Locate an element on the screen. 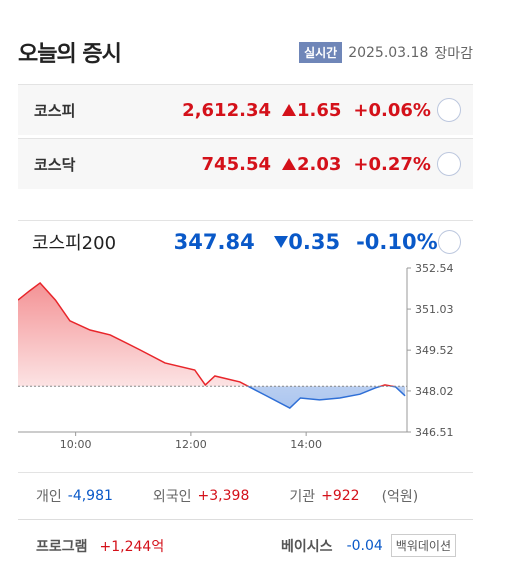  line-down is located at coordinates (326, 397).